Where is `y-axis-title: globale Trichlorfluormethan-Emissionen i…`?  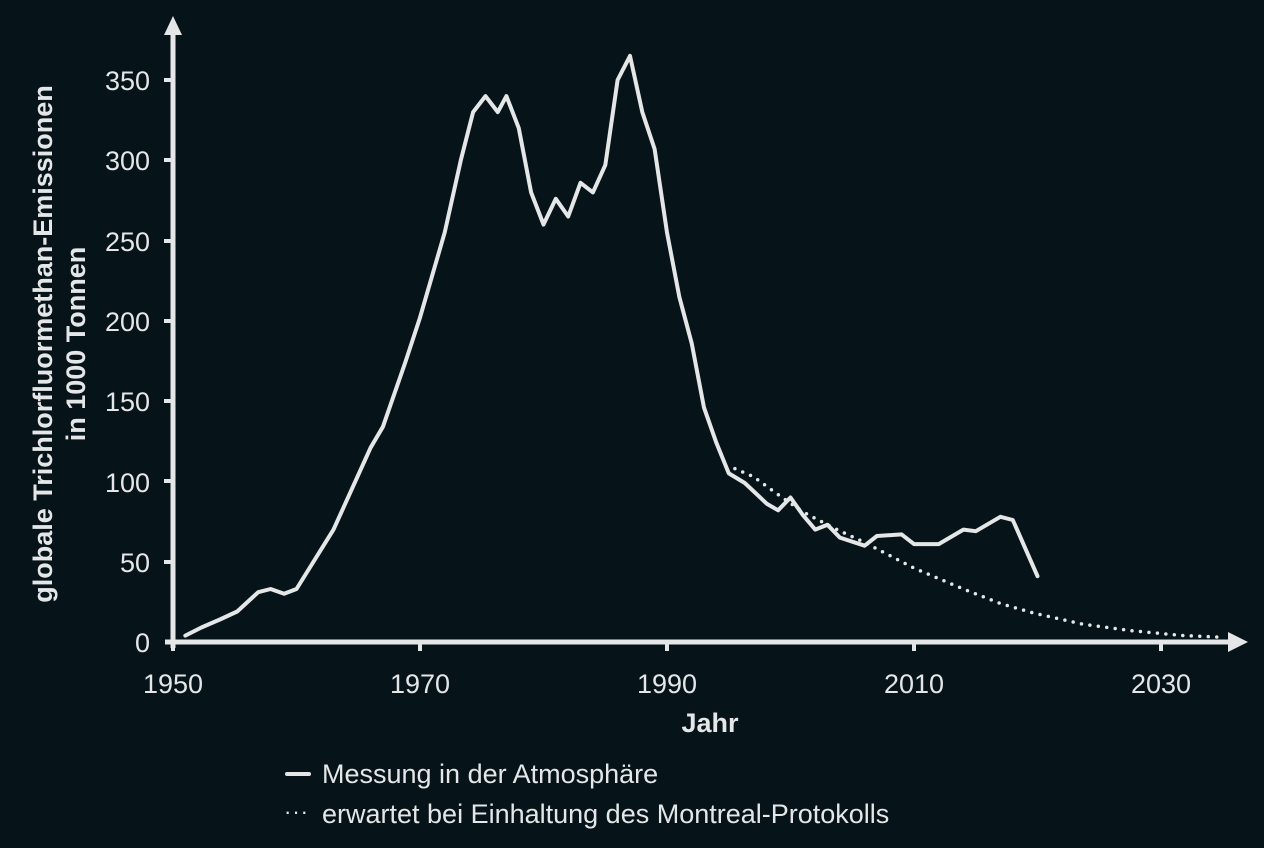
y-axis-title: globale Trichlorfluormethan-Emissionen i… is located at coordinates (59, 344).